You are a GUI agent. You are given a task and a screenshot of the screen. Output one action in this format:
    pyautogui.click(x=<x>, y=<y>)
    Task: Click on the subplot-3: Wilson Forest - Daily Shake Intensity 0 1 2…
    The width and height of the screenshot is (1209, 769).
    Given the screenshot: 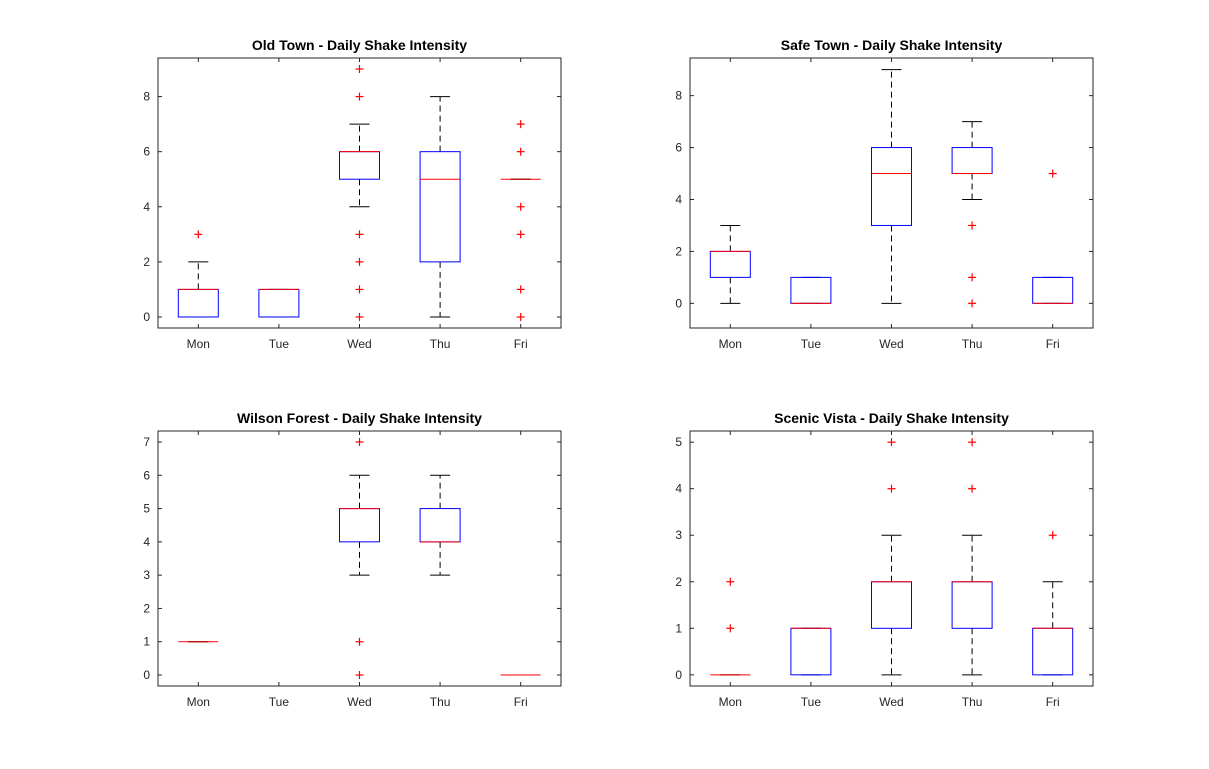 What is the action you would take?
    pyautogui.click(x=352, y=559)
    